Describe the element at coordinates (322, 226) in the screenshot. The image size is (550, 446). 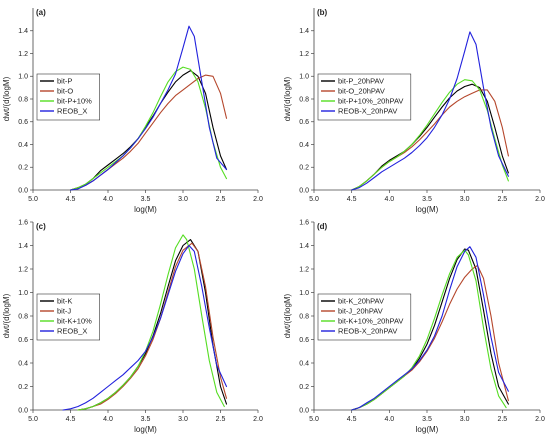
I see `panel-label: (d)` at that location.